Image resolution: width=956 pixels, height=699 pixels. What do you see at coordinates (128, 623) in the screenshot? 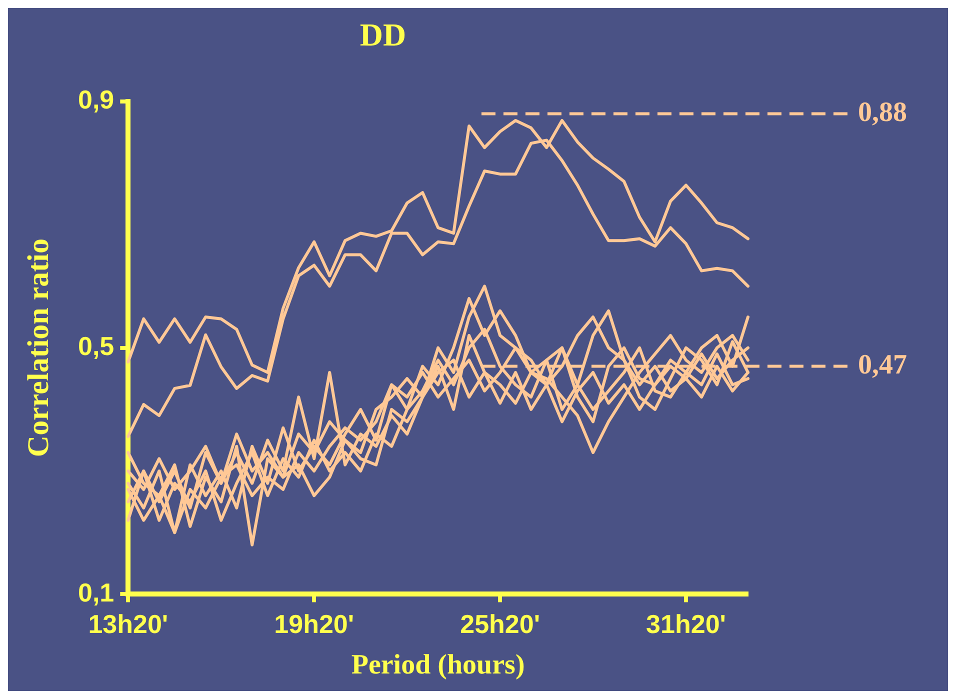
I see `x-tick-label: 13h20'` at bounding box center [128, 623].